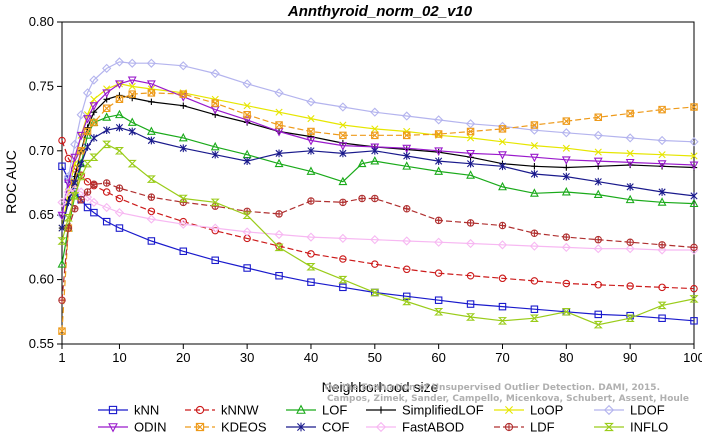 Image resolution: width=702 pixels, height=434 pixels. I want to click on y-tick-label: 0.65, so click(41, 214).